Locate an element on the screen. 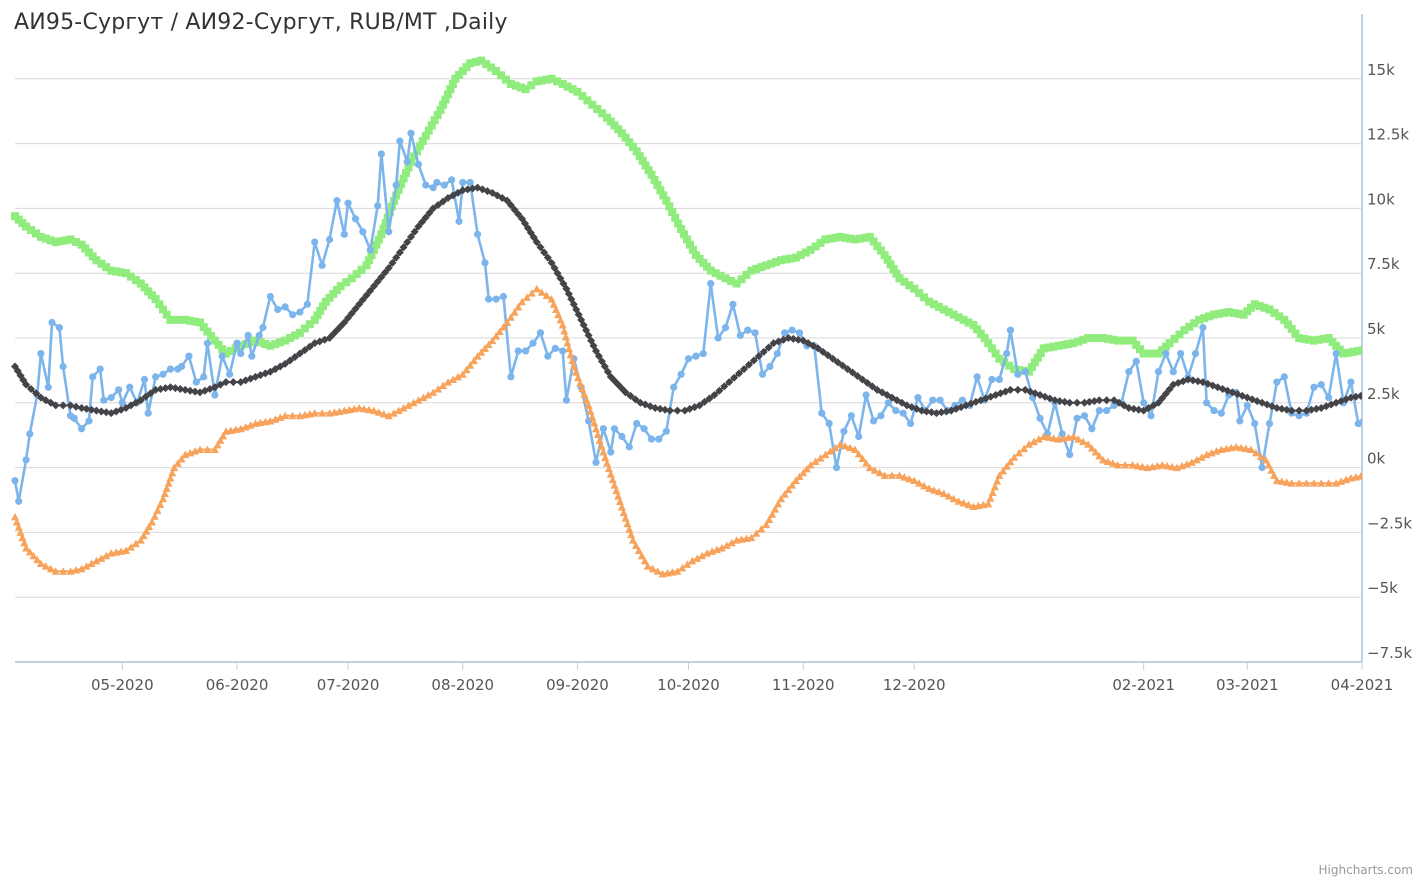 The image size is (1427, 883). y-tick-label: 5k is located at coordinates (1376, 329).